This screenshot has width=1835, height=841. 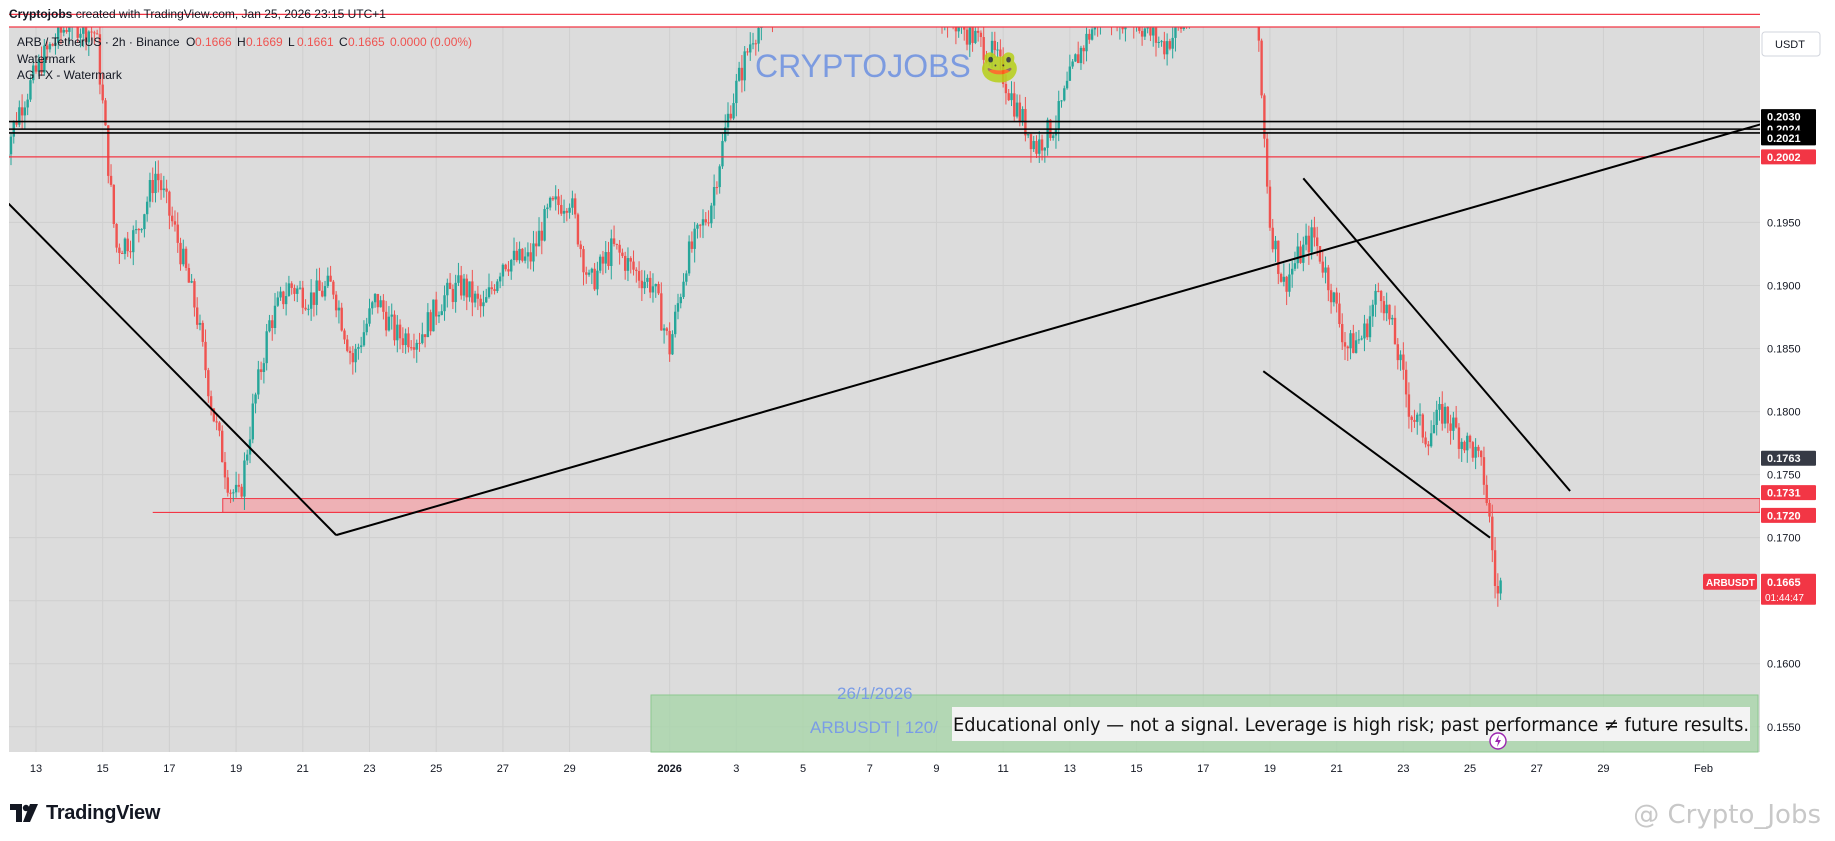 I want to click on price-tick-label: 0.1900, so click(x=1784, y=286).